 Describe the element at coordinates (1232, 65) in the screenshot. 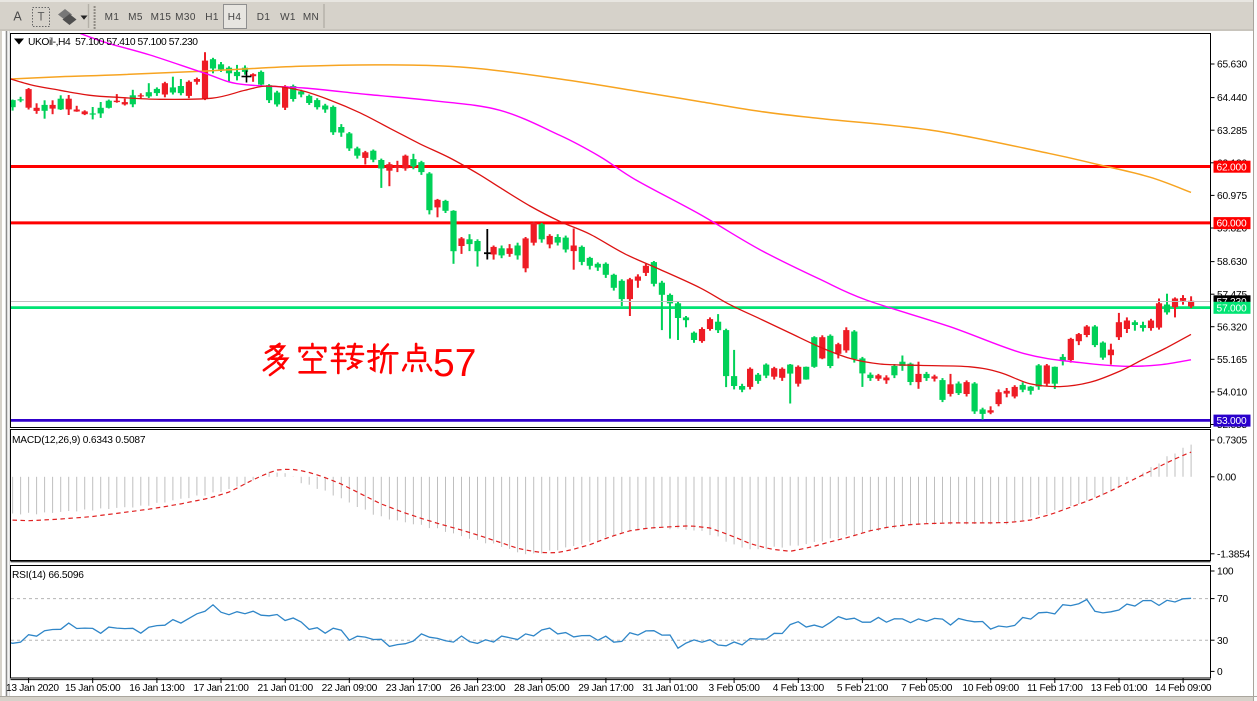

I see `svg-text: 65.630` at that location.